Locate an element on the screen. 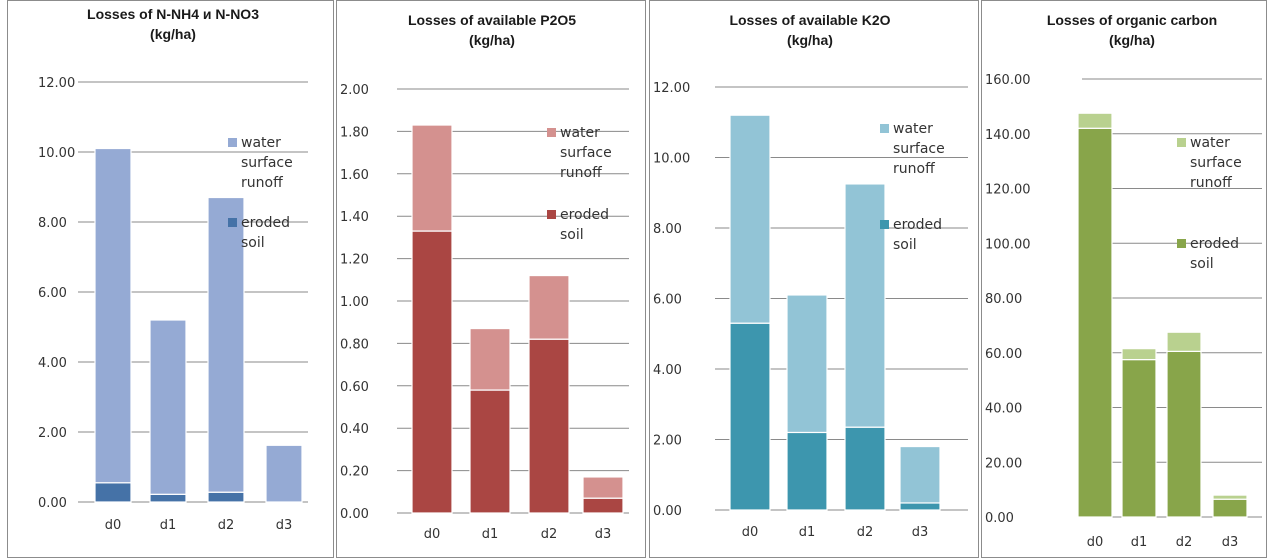 This screenshot has width=1270, height=560. bar-d2-water-surface-runoff is located at coordinates (1184, 341).